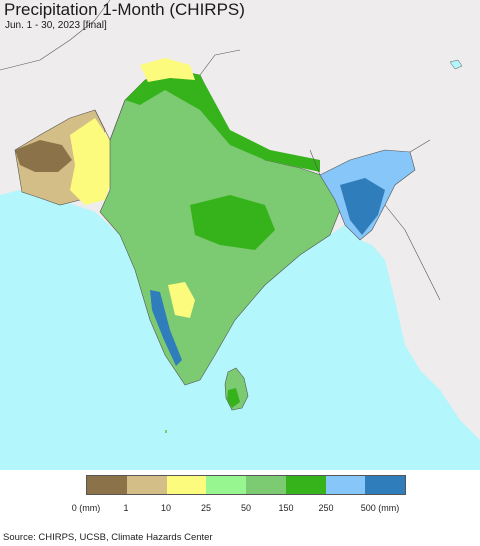  Describe the element at coordinates (166, 508) in the screenshot. I see `legend-tick-label: 10` at that location.